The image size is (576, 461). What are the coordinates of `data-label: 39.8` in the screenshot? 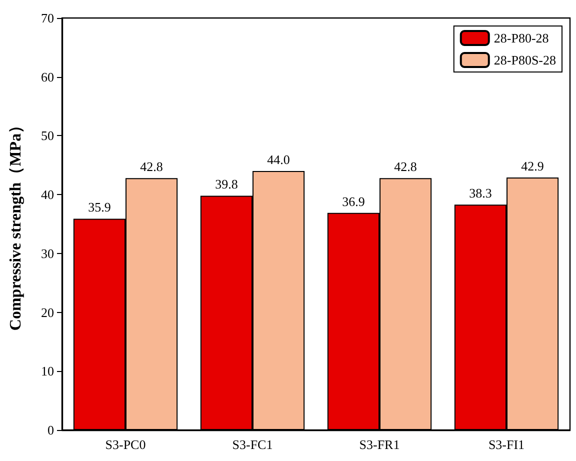 It's located at (226, 184).